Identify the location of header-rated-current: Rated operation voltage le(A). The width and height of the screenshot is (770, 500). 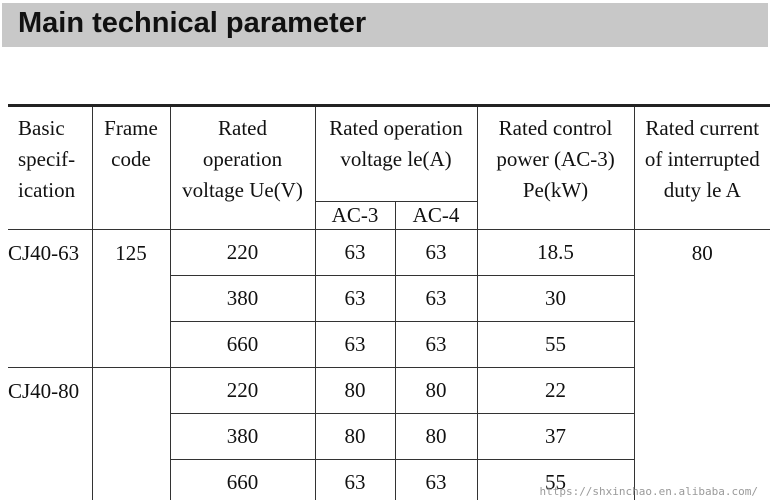
(396, 153).